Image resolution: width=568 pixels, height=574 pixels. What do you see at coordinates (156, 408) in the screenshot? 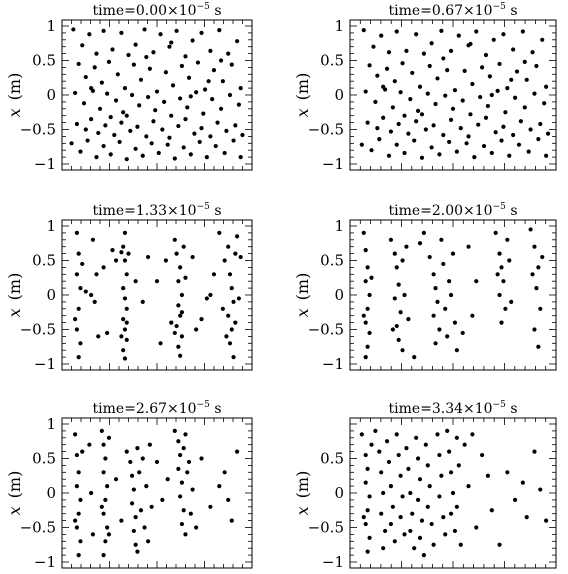
I see `panel-title: time=2.67×10−5 s` at bounding box center [156, 408].